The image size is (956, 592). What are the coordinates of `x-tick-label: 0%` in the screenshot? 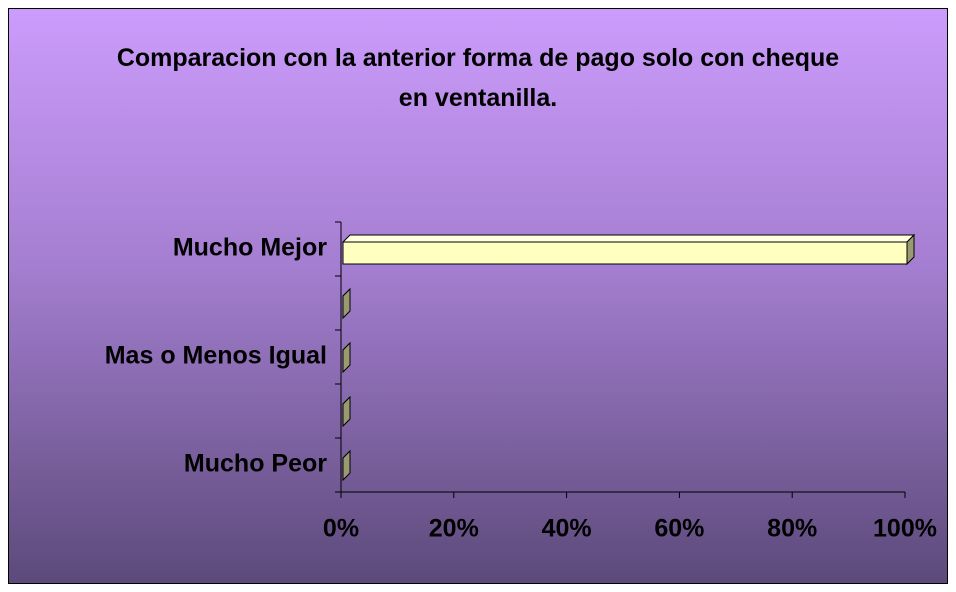 It's located at (341, 529).